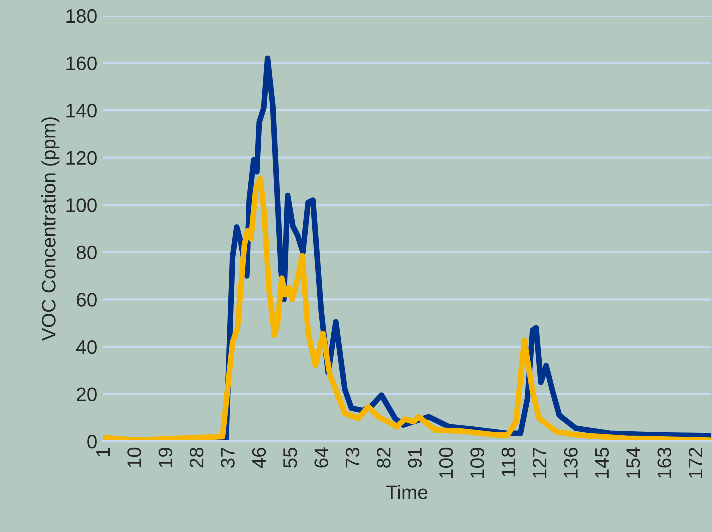 This screenshot has width=712, height=532. Describe the element at coordinates (321, 458) in the screenshot. I see `x-tick-label: 64` at that location.